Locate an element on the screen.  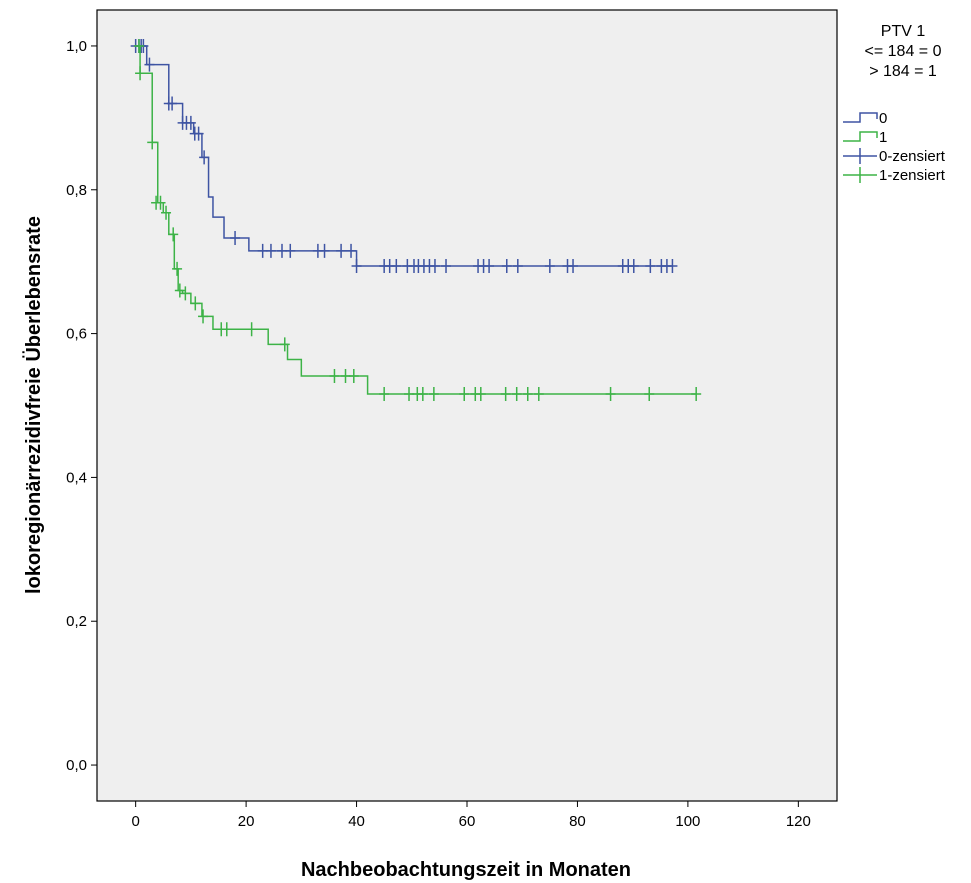
legend-title-line: PTV 1 is located at coordinates (903, 31).